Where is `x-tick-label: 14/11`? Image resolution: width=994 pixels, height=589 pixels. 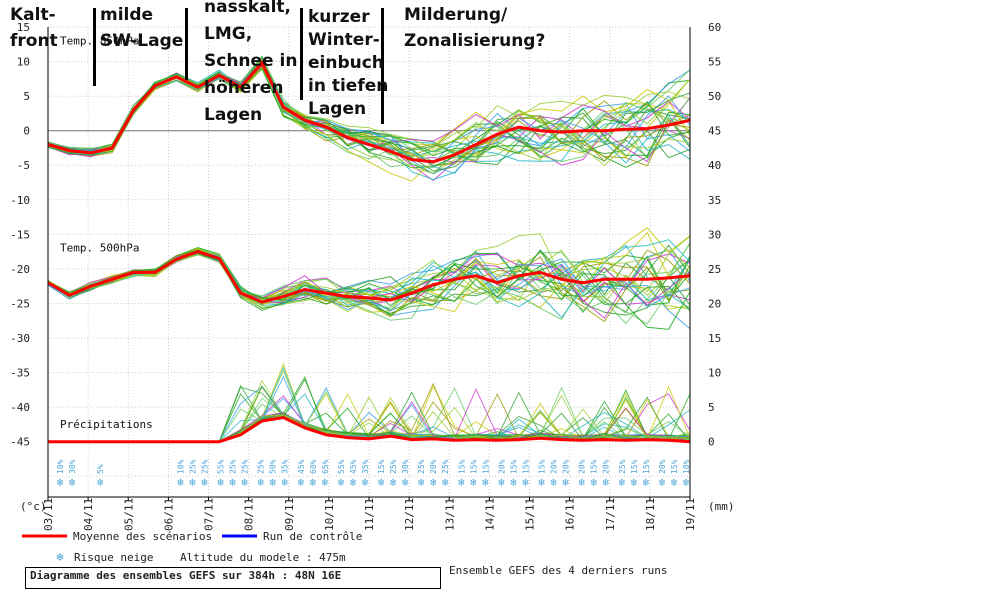 x-tick-label: 14/11 is located at coordinates (489, 514).